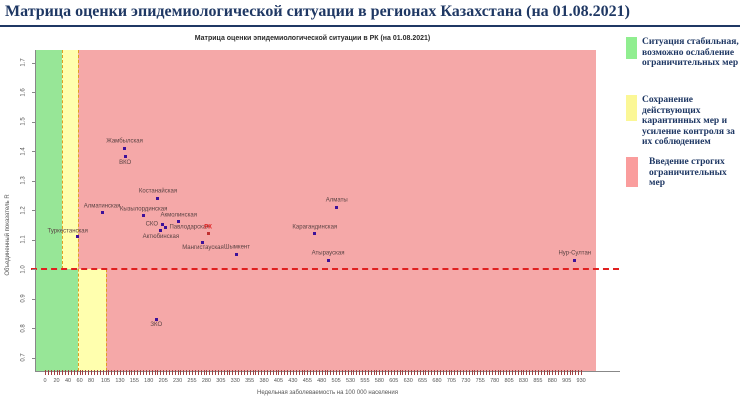 The height and width of the screenshot is (406, 740). What do you see at coordinates (264, 381) in the screenshot?
I see `x-tick-label: 380` at bounding box center [264, 381].